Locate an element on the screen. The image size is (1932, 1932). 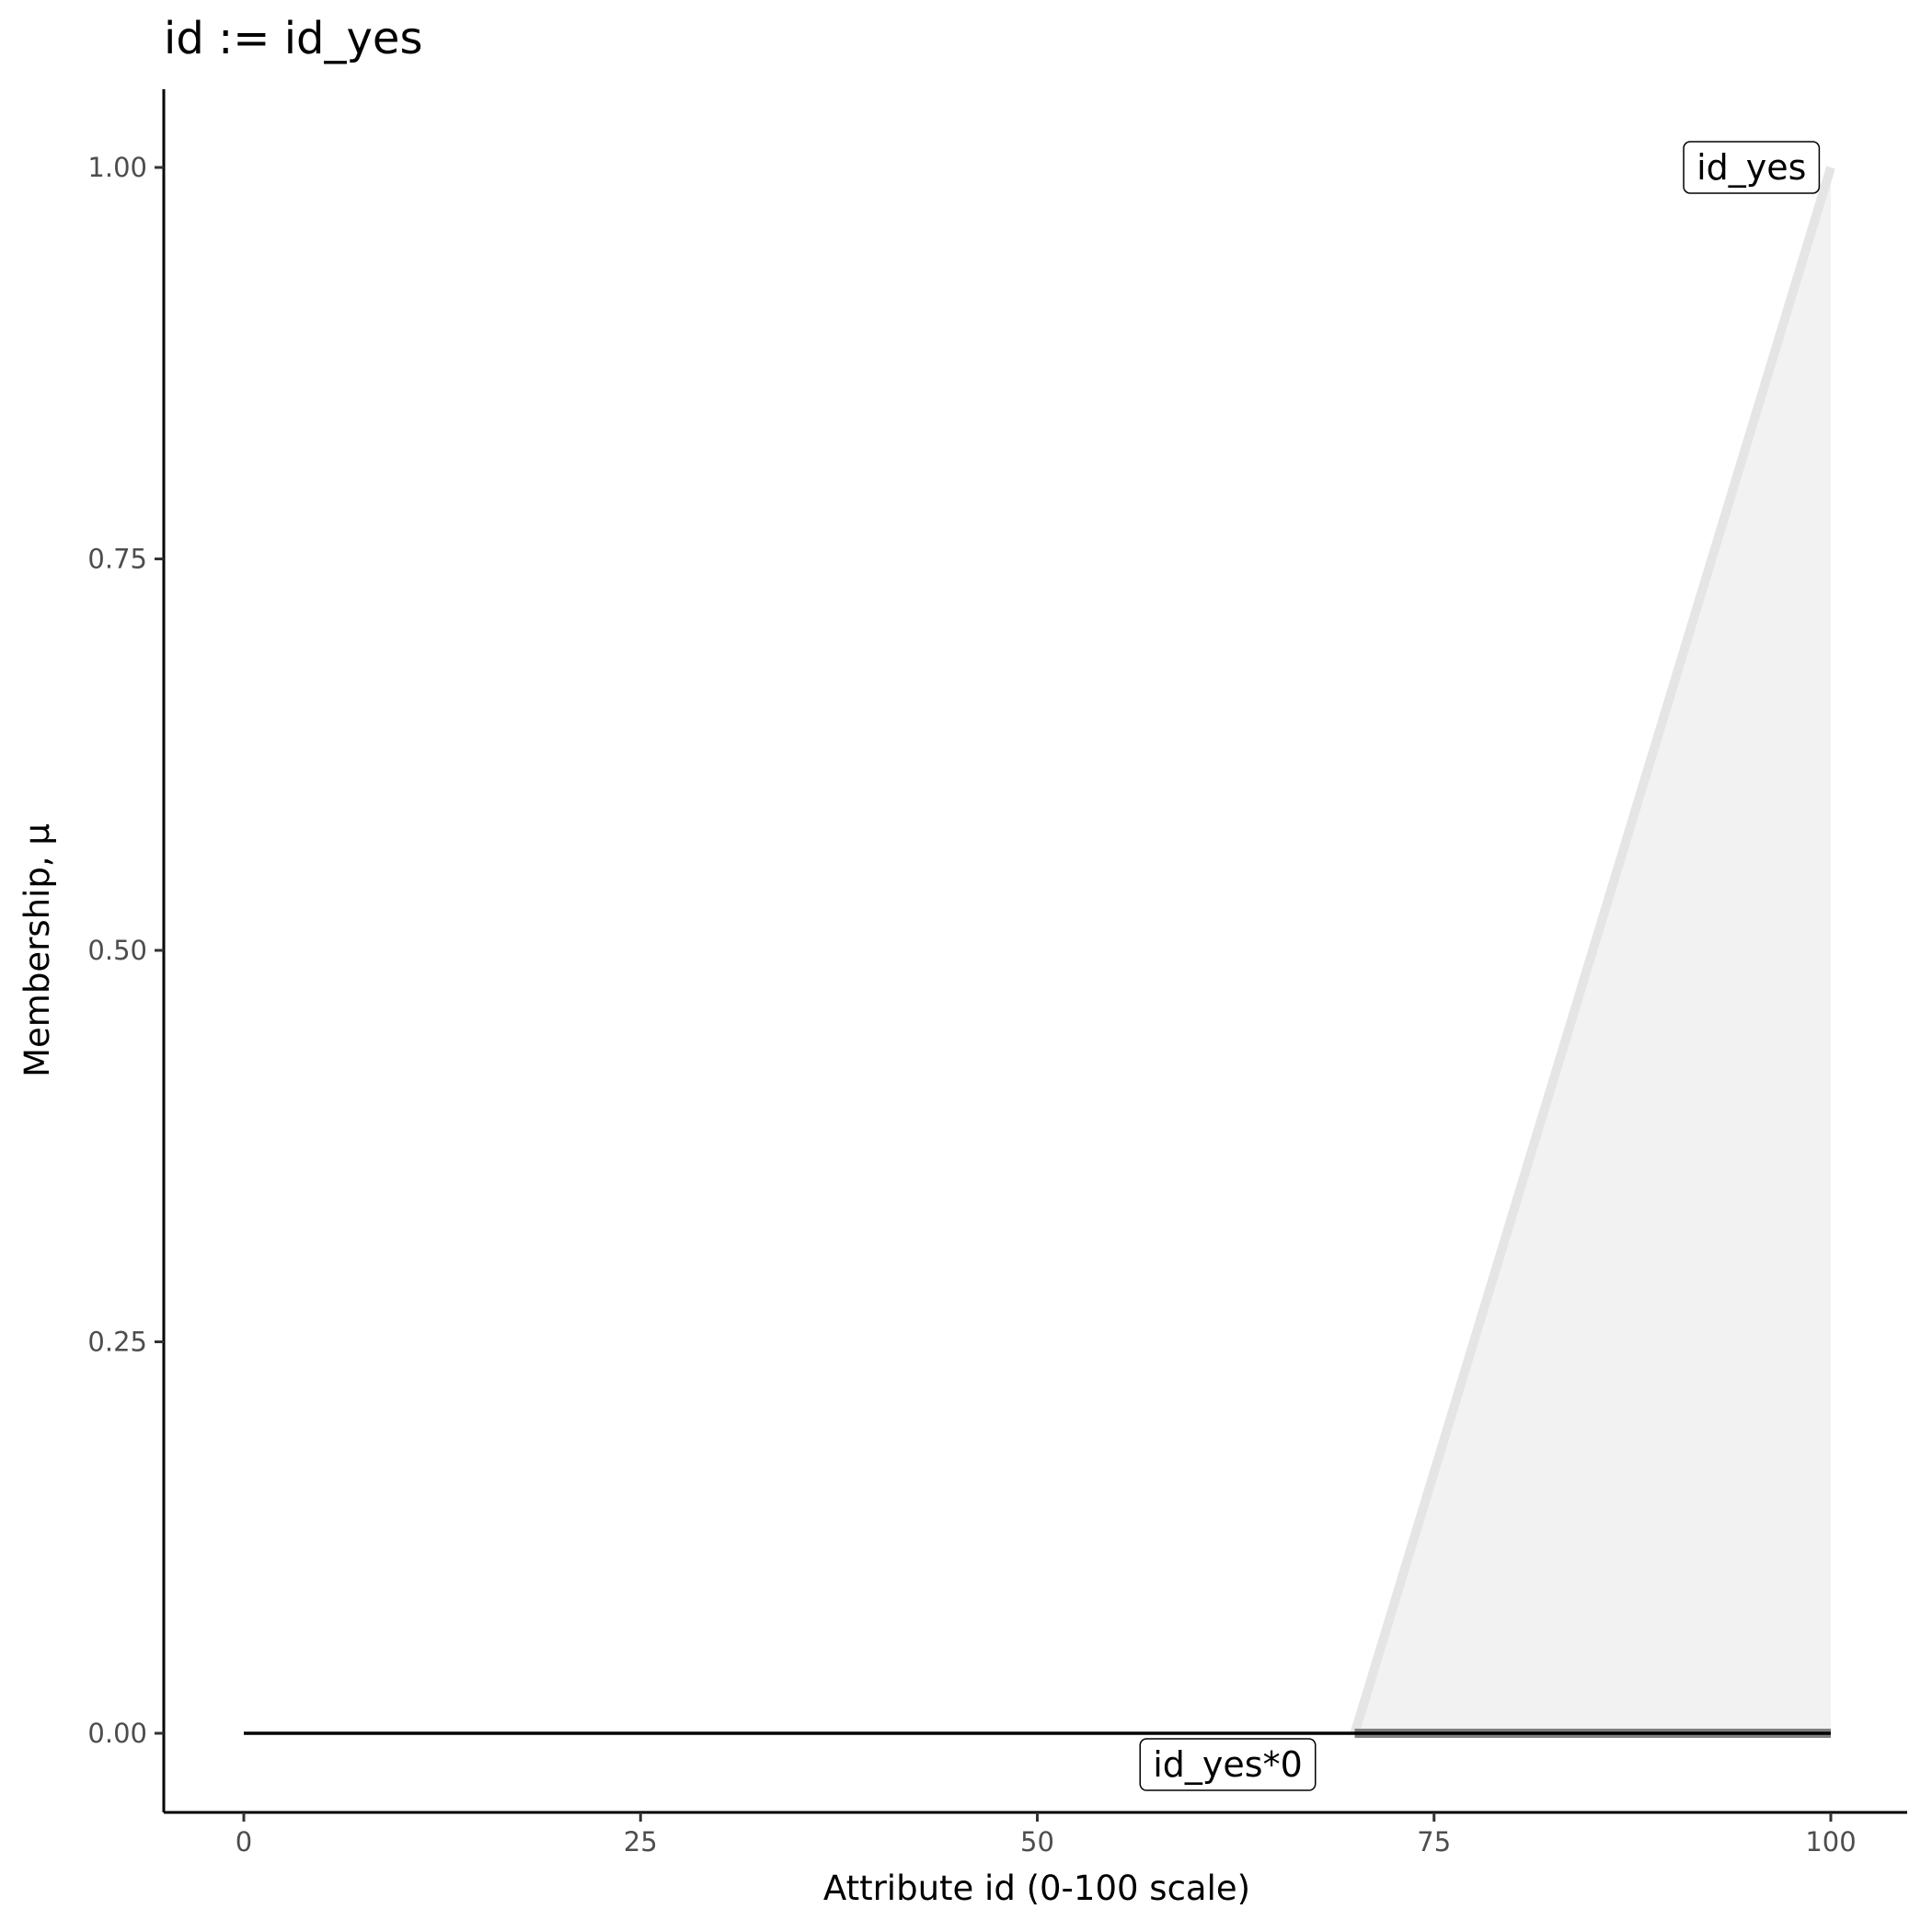
x-tick-label: 100 is located at coordinates (1830, 1841).